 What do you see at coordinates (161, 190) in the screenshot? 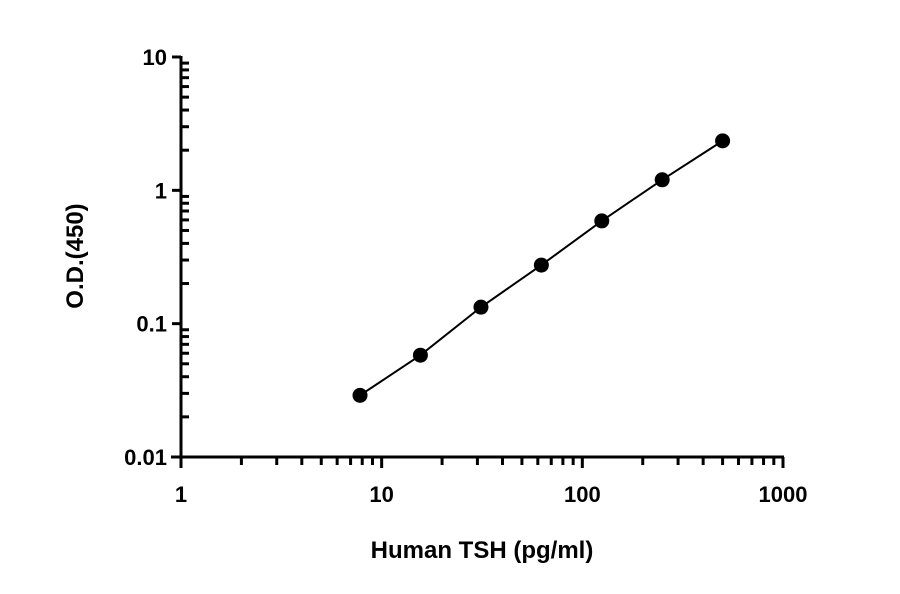
I see `y-tick-label: 1` at bounding box center [161, 190].